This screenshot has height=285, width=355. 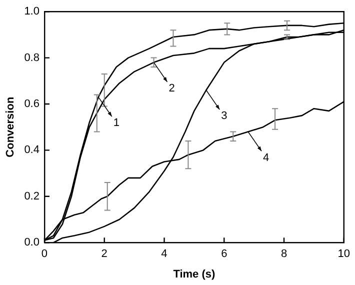 What do you see at coordinates (32, 58) in the screenshot?
I see `y-tick-label: 0.8` at bounding box center [32, 58].